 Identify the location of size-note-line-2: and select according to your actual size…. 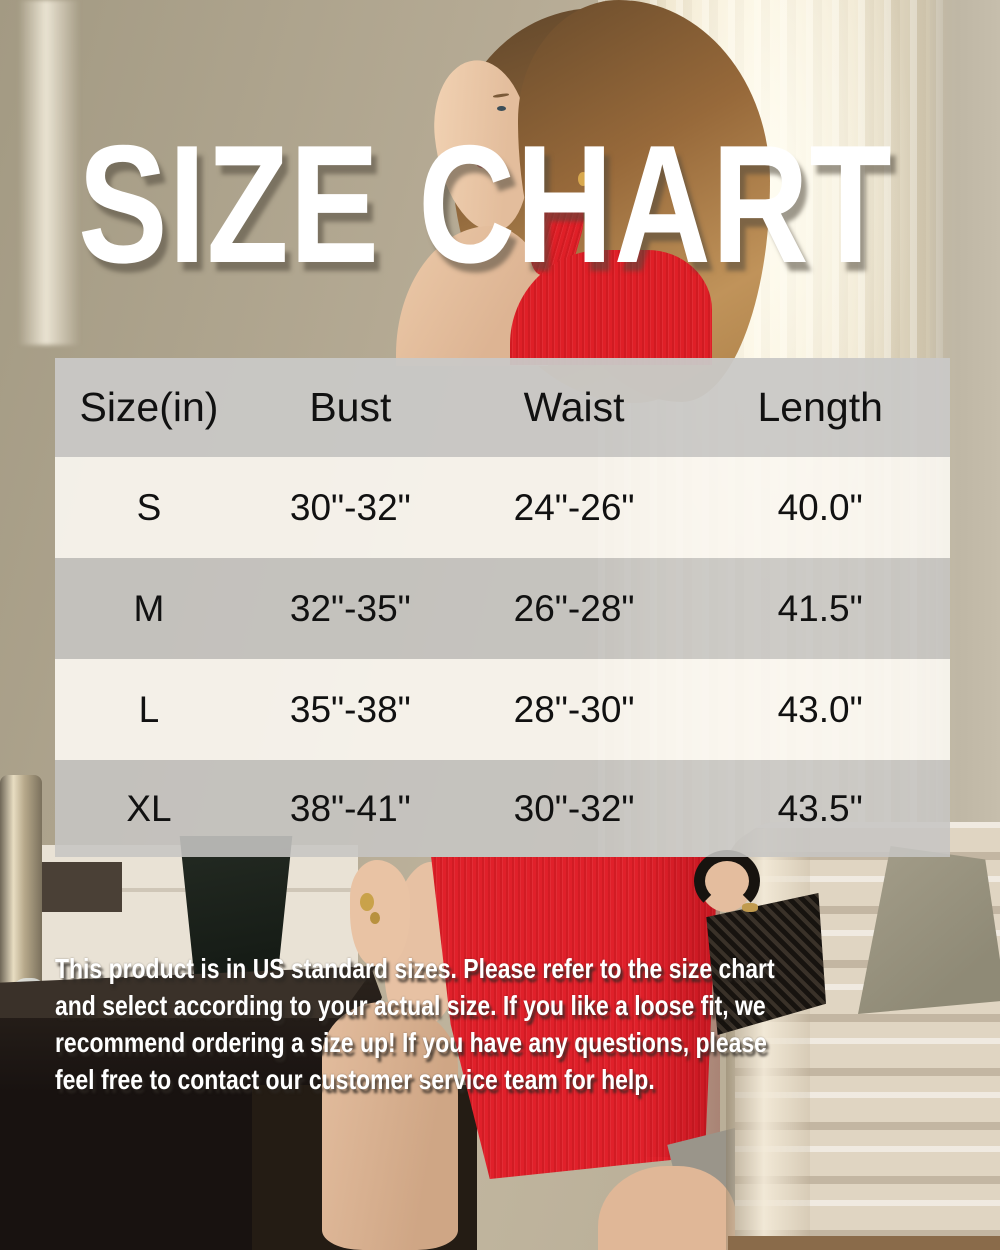
(410, 1005).